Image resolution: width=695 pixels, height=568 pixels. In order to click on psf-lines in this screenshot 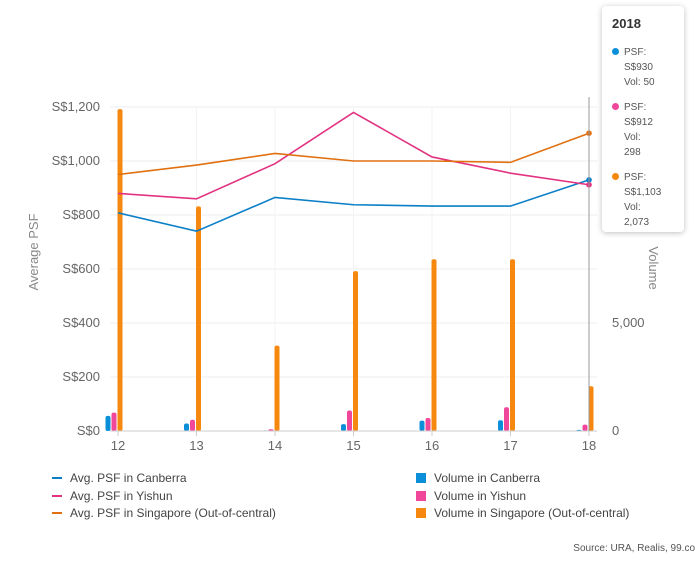, I will do `click(354, 172)`.